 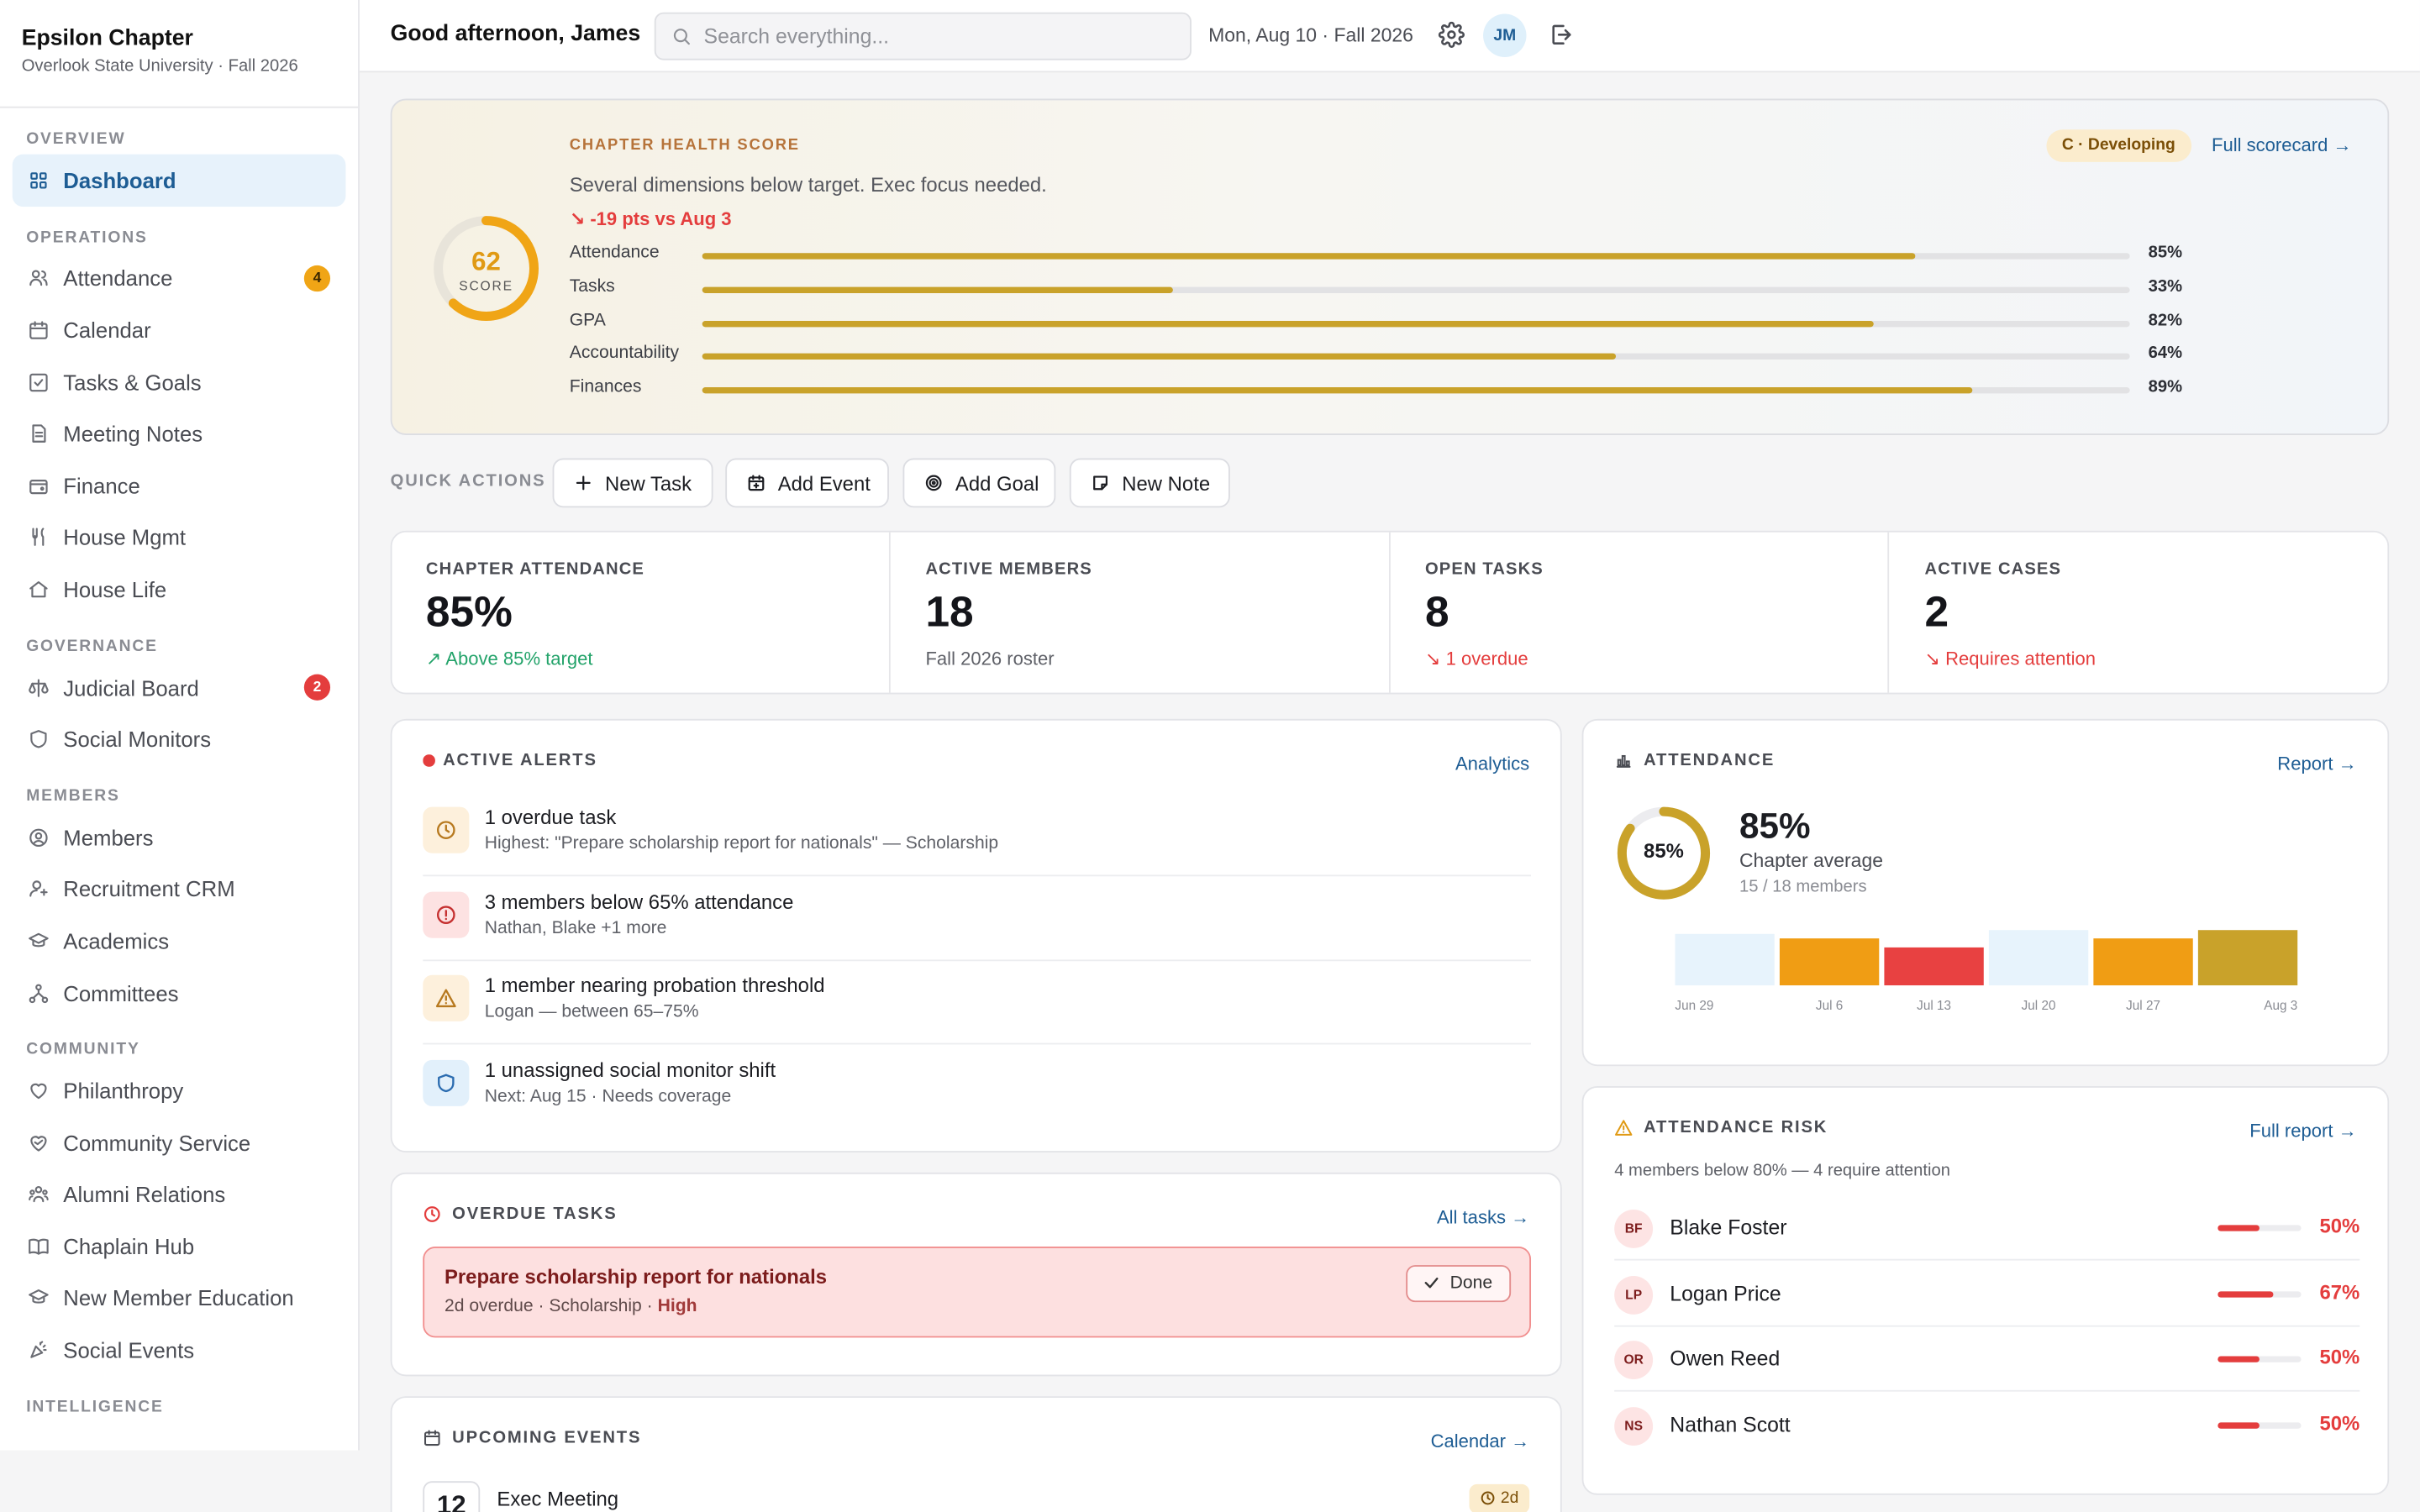 What do you see at coordinates (1987, 1425) in the screenshot?
I see `risk-member-row: NS Nathan Scott 50%` at bounding box center [1987, 1425].